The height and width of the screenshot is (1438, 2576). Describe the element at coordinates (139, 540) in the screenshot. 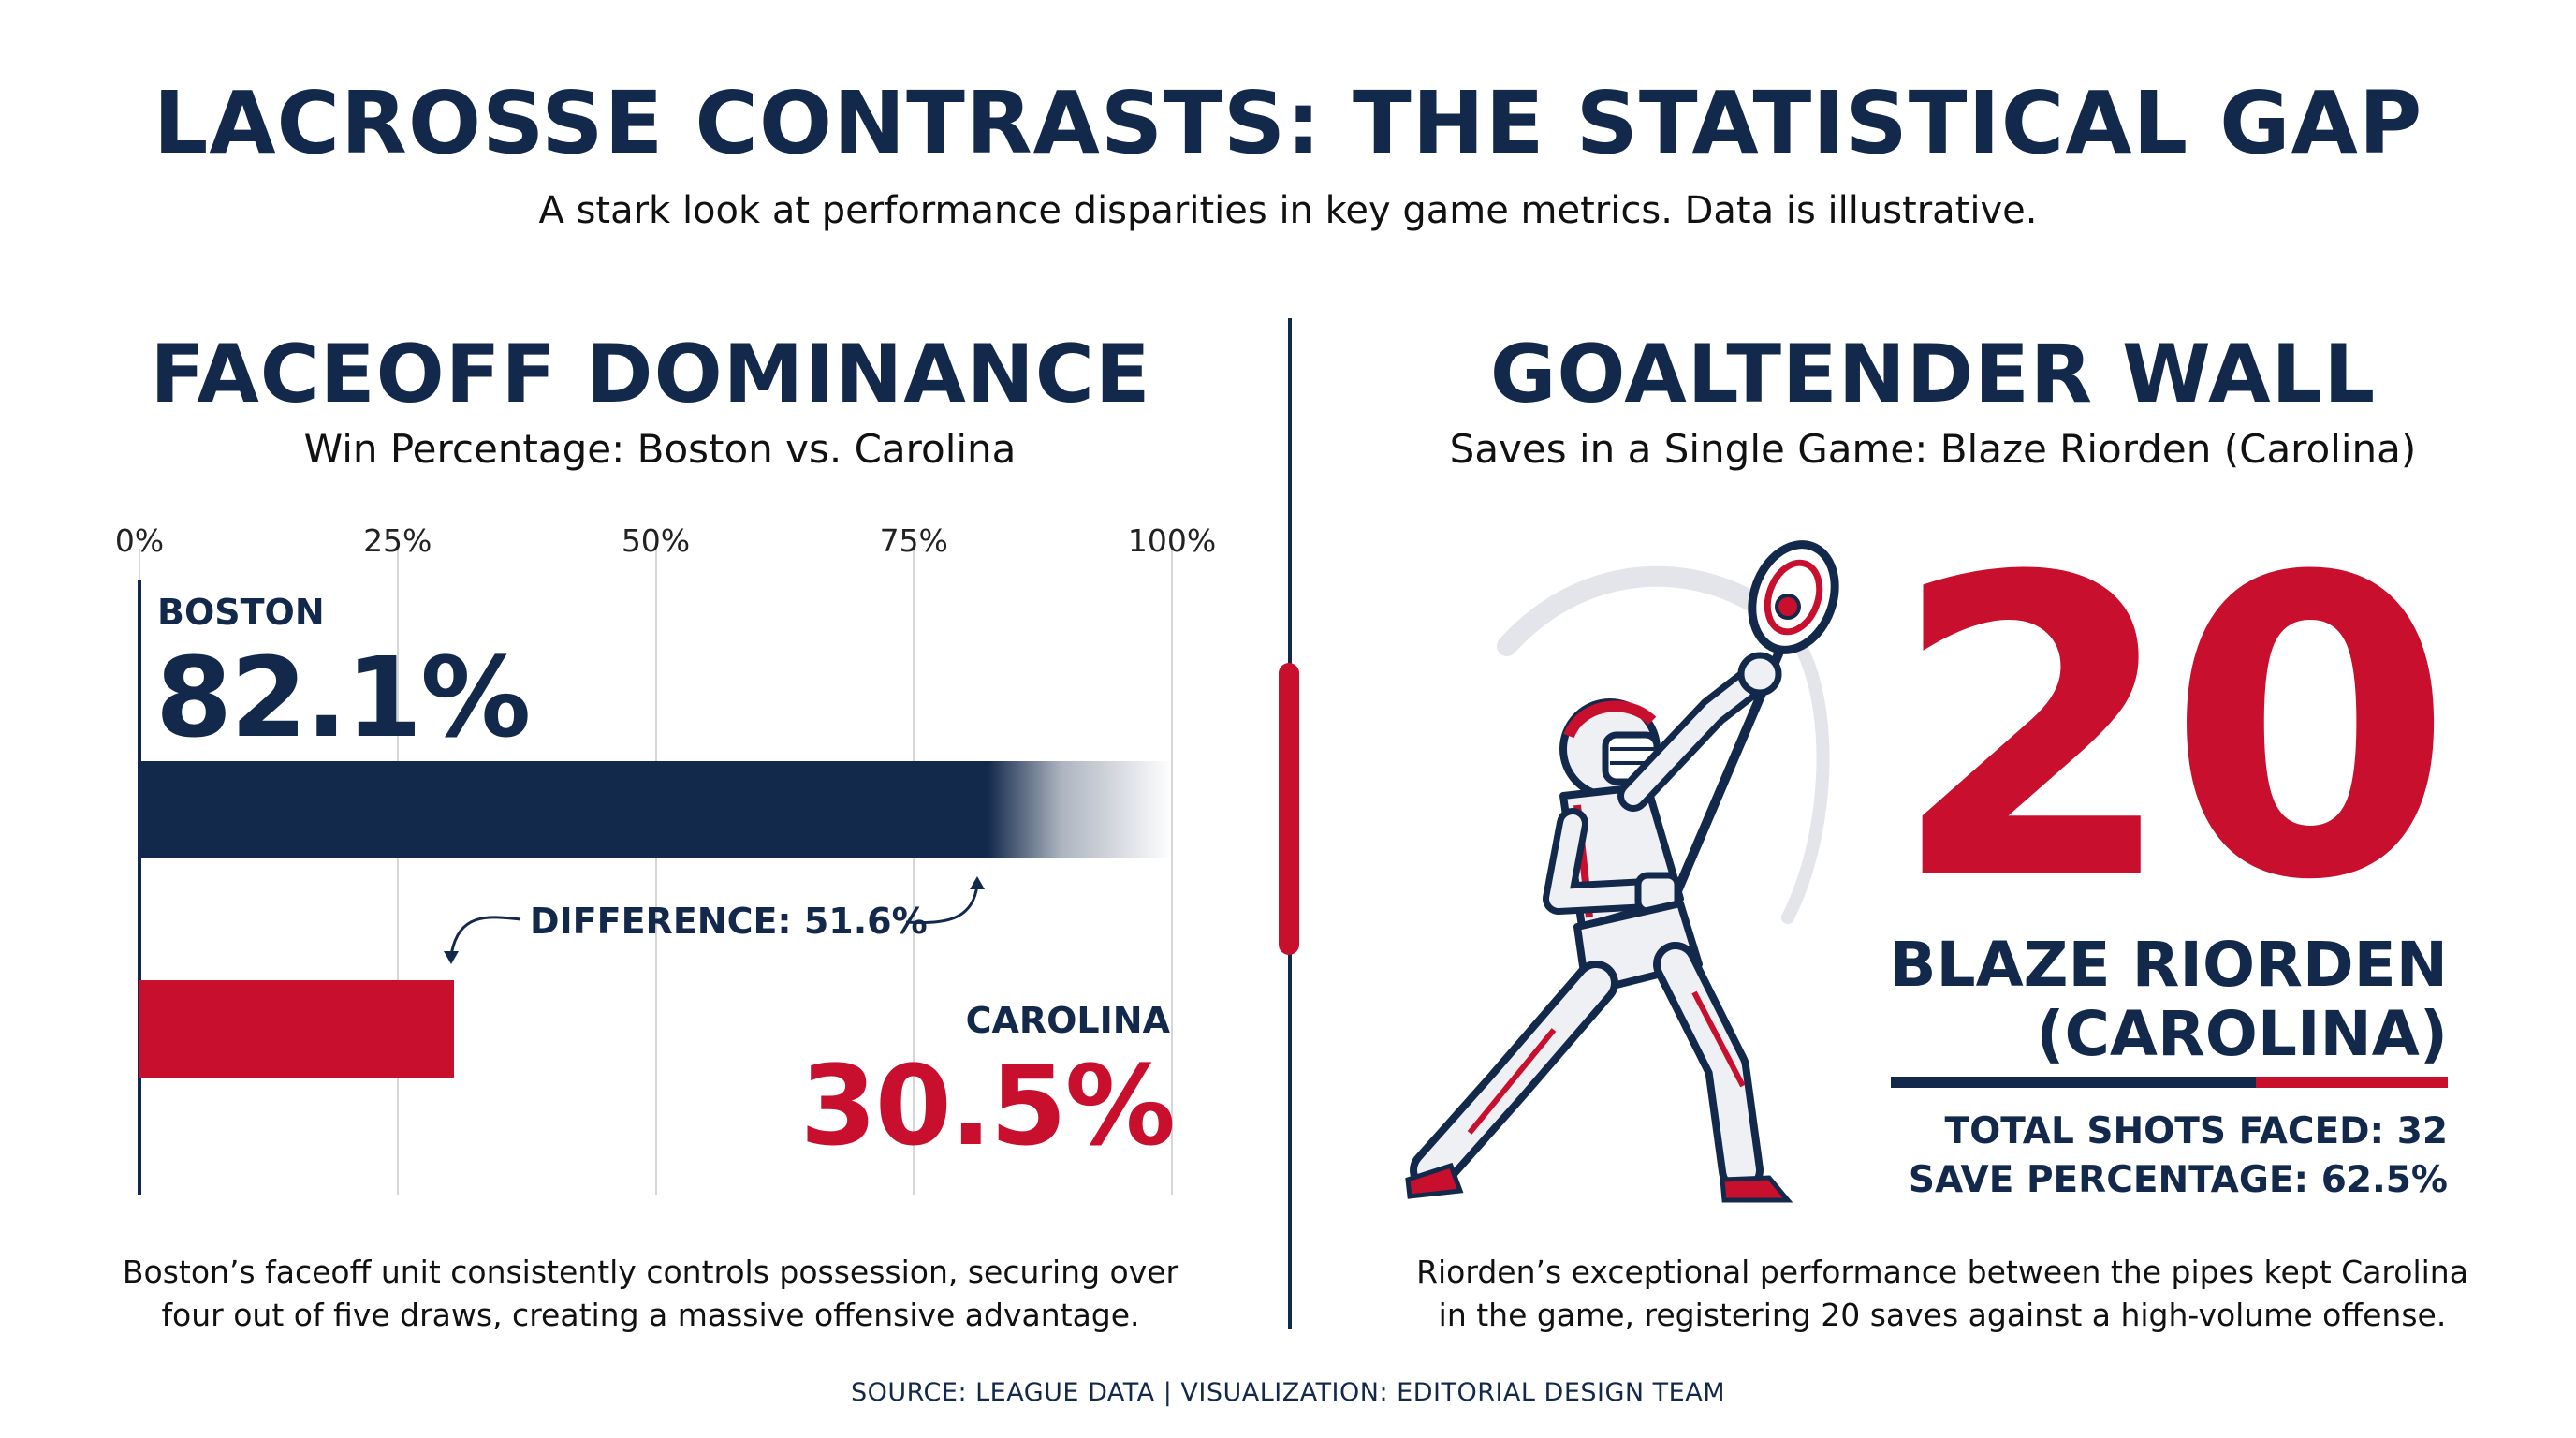

I see `x-tick-label: 0%` at that location.